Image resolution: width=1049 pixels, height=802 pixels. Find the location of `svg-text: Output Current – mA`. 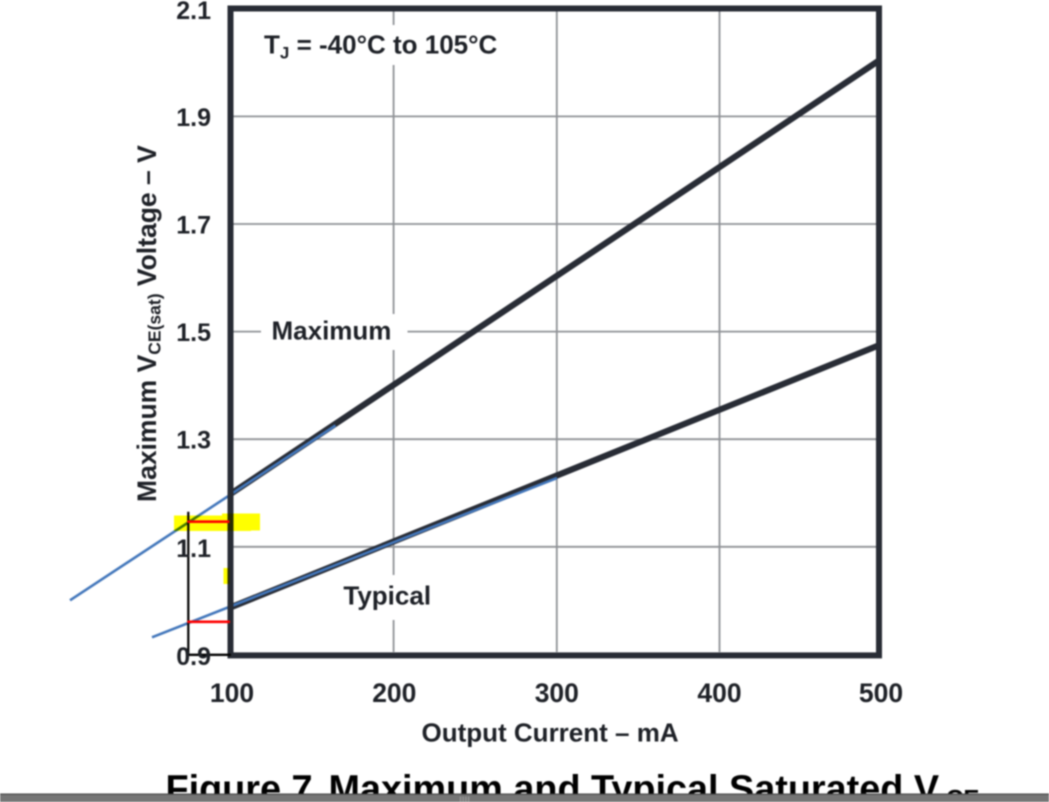

svg-text: Output Current – mA is located at coordinates (550, 733).